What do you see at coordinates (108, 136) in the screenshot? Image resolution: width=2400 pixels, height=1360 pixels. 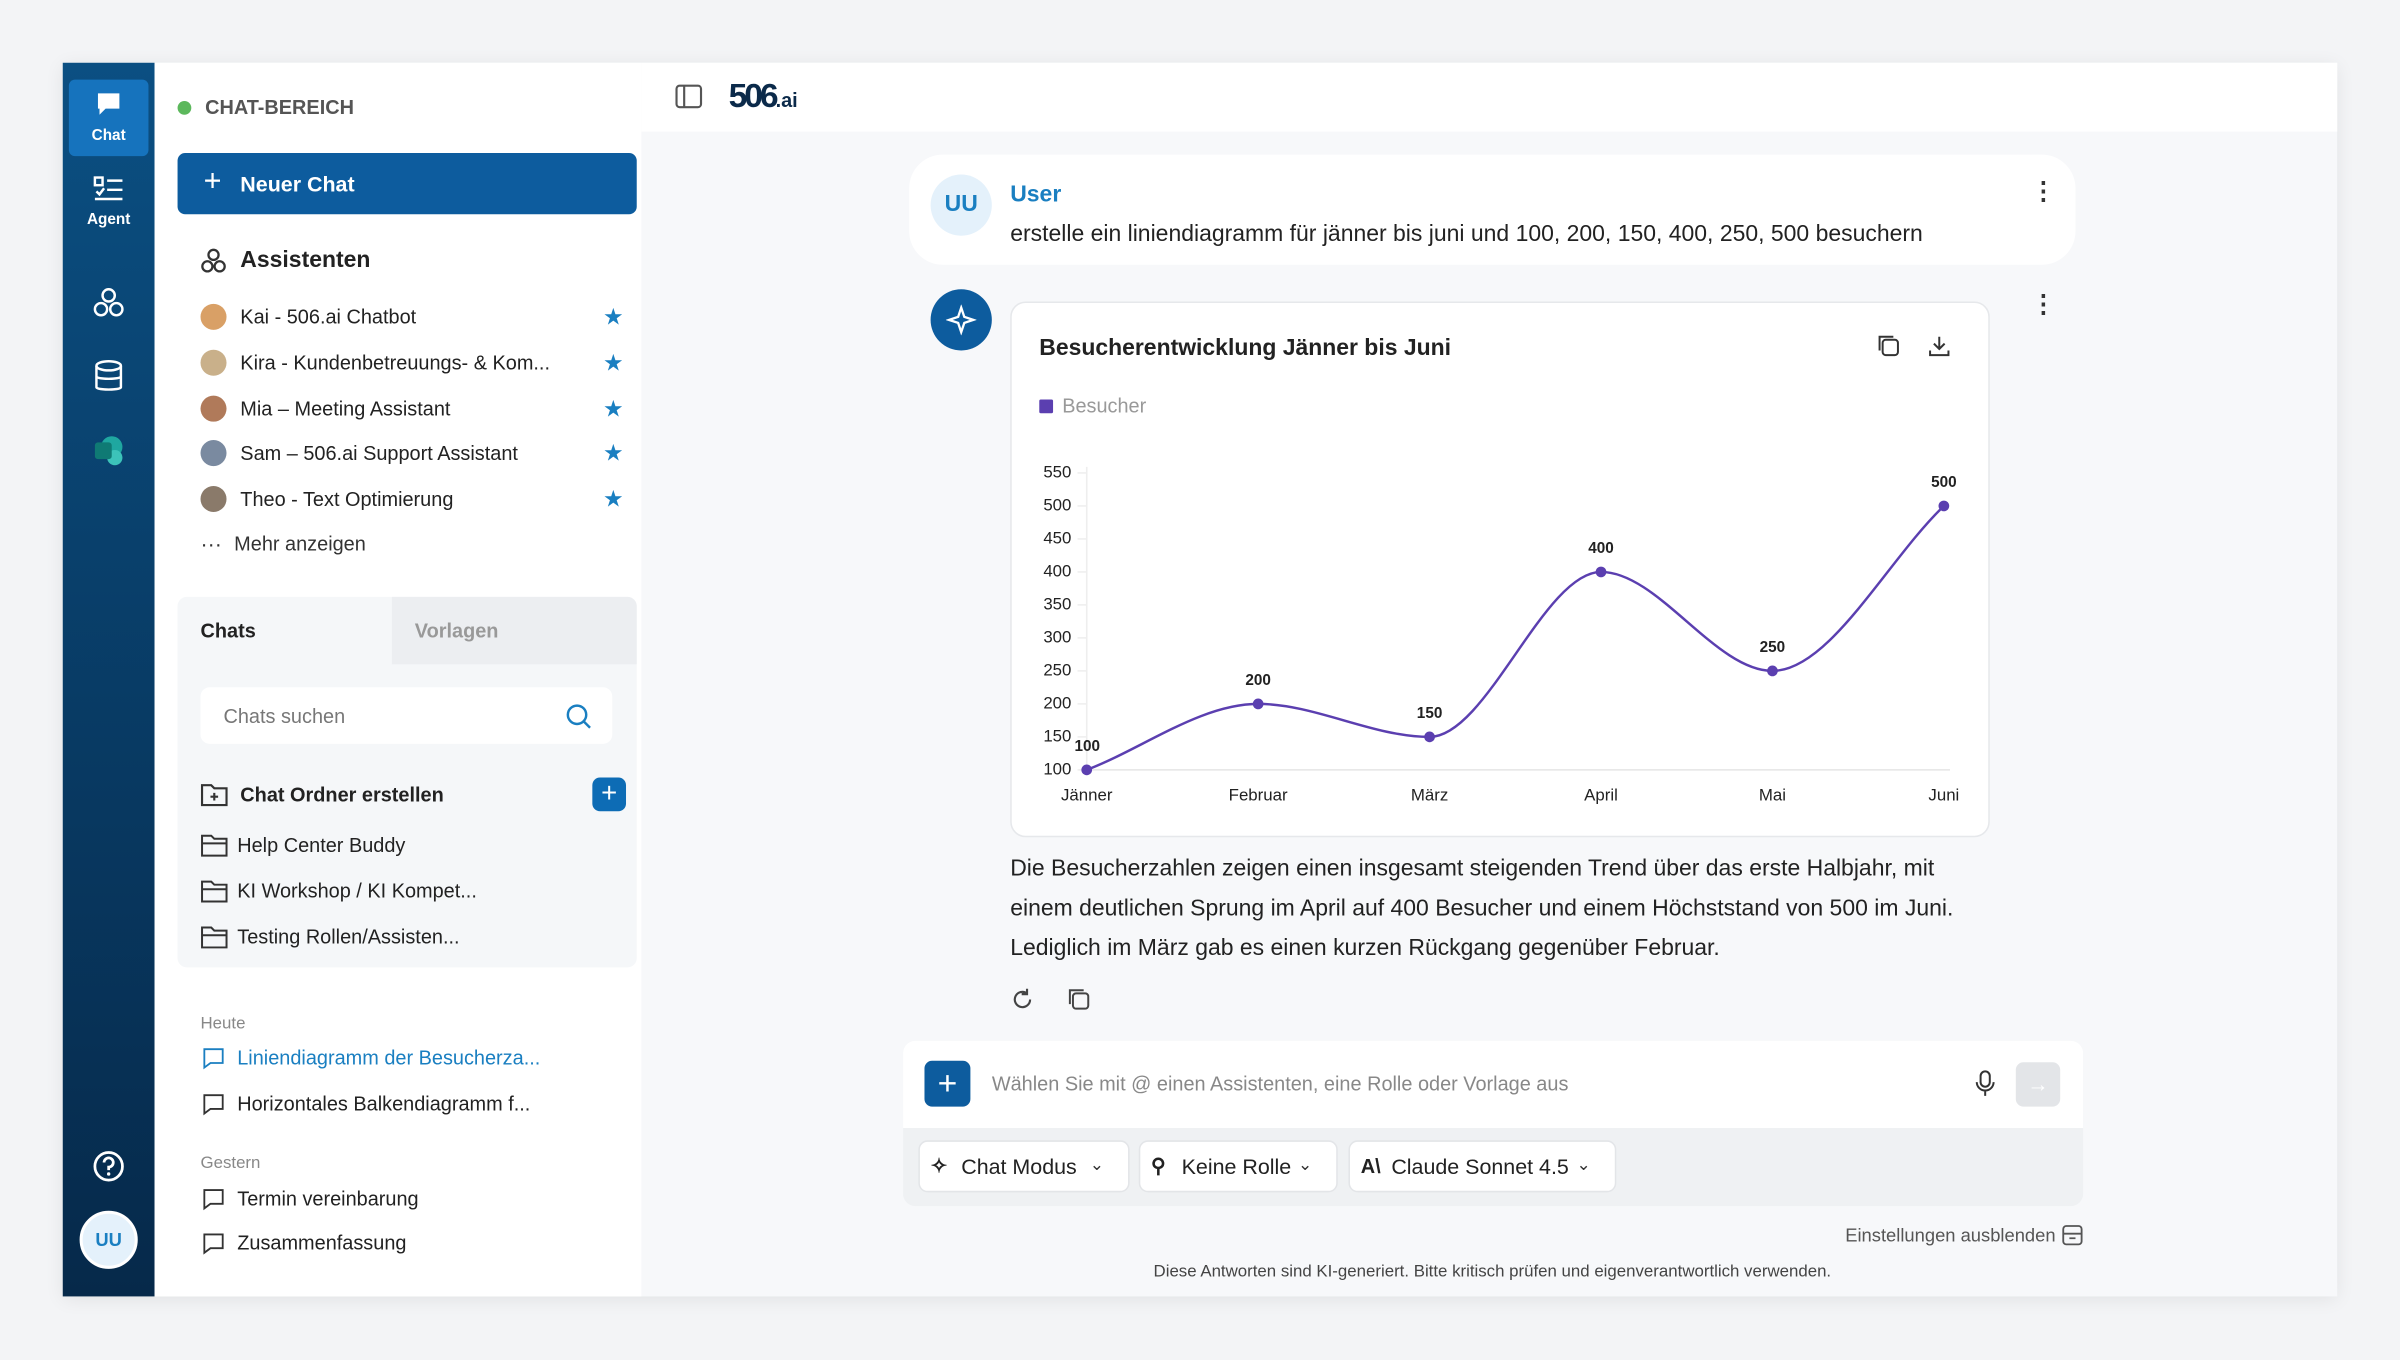 I see `rail-label: Chat` at bounding box center [108, 136].